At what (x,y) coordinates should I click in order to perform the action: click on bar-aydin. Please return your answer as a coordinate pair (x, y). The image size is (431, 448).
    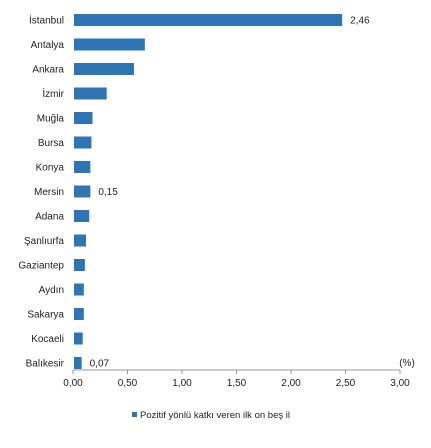
    Looking at the image, I should click on (79, 289).